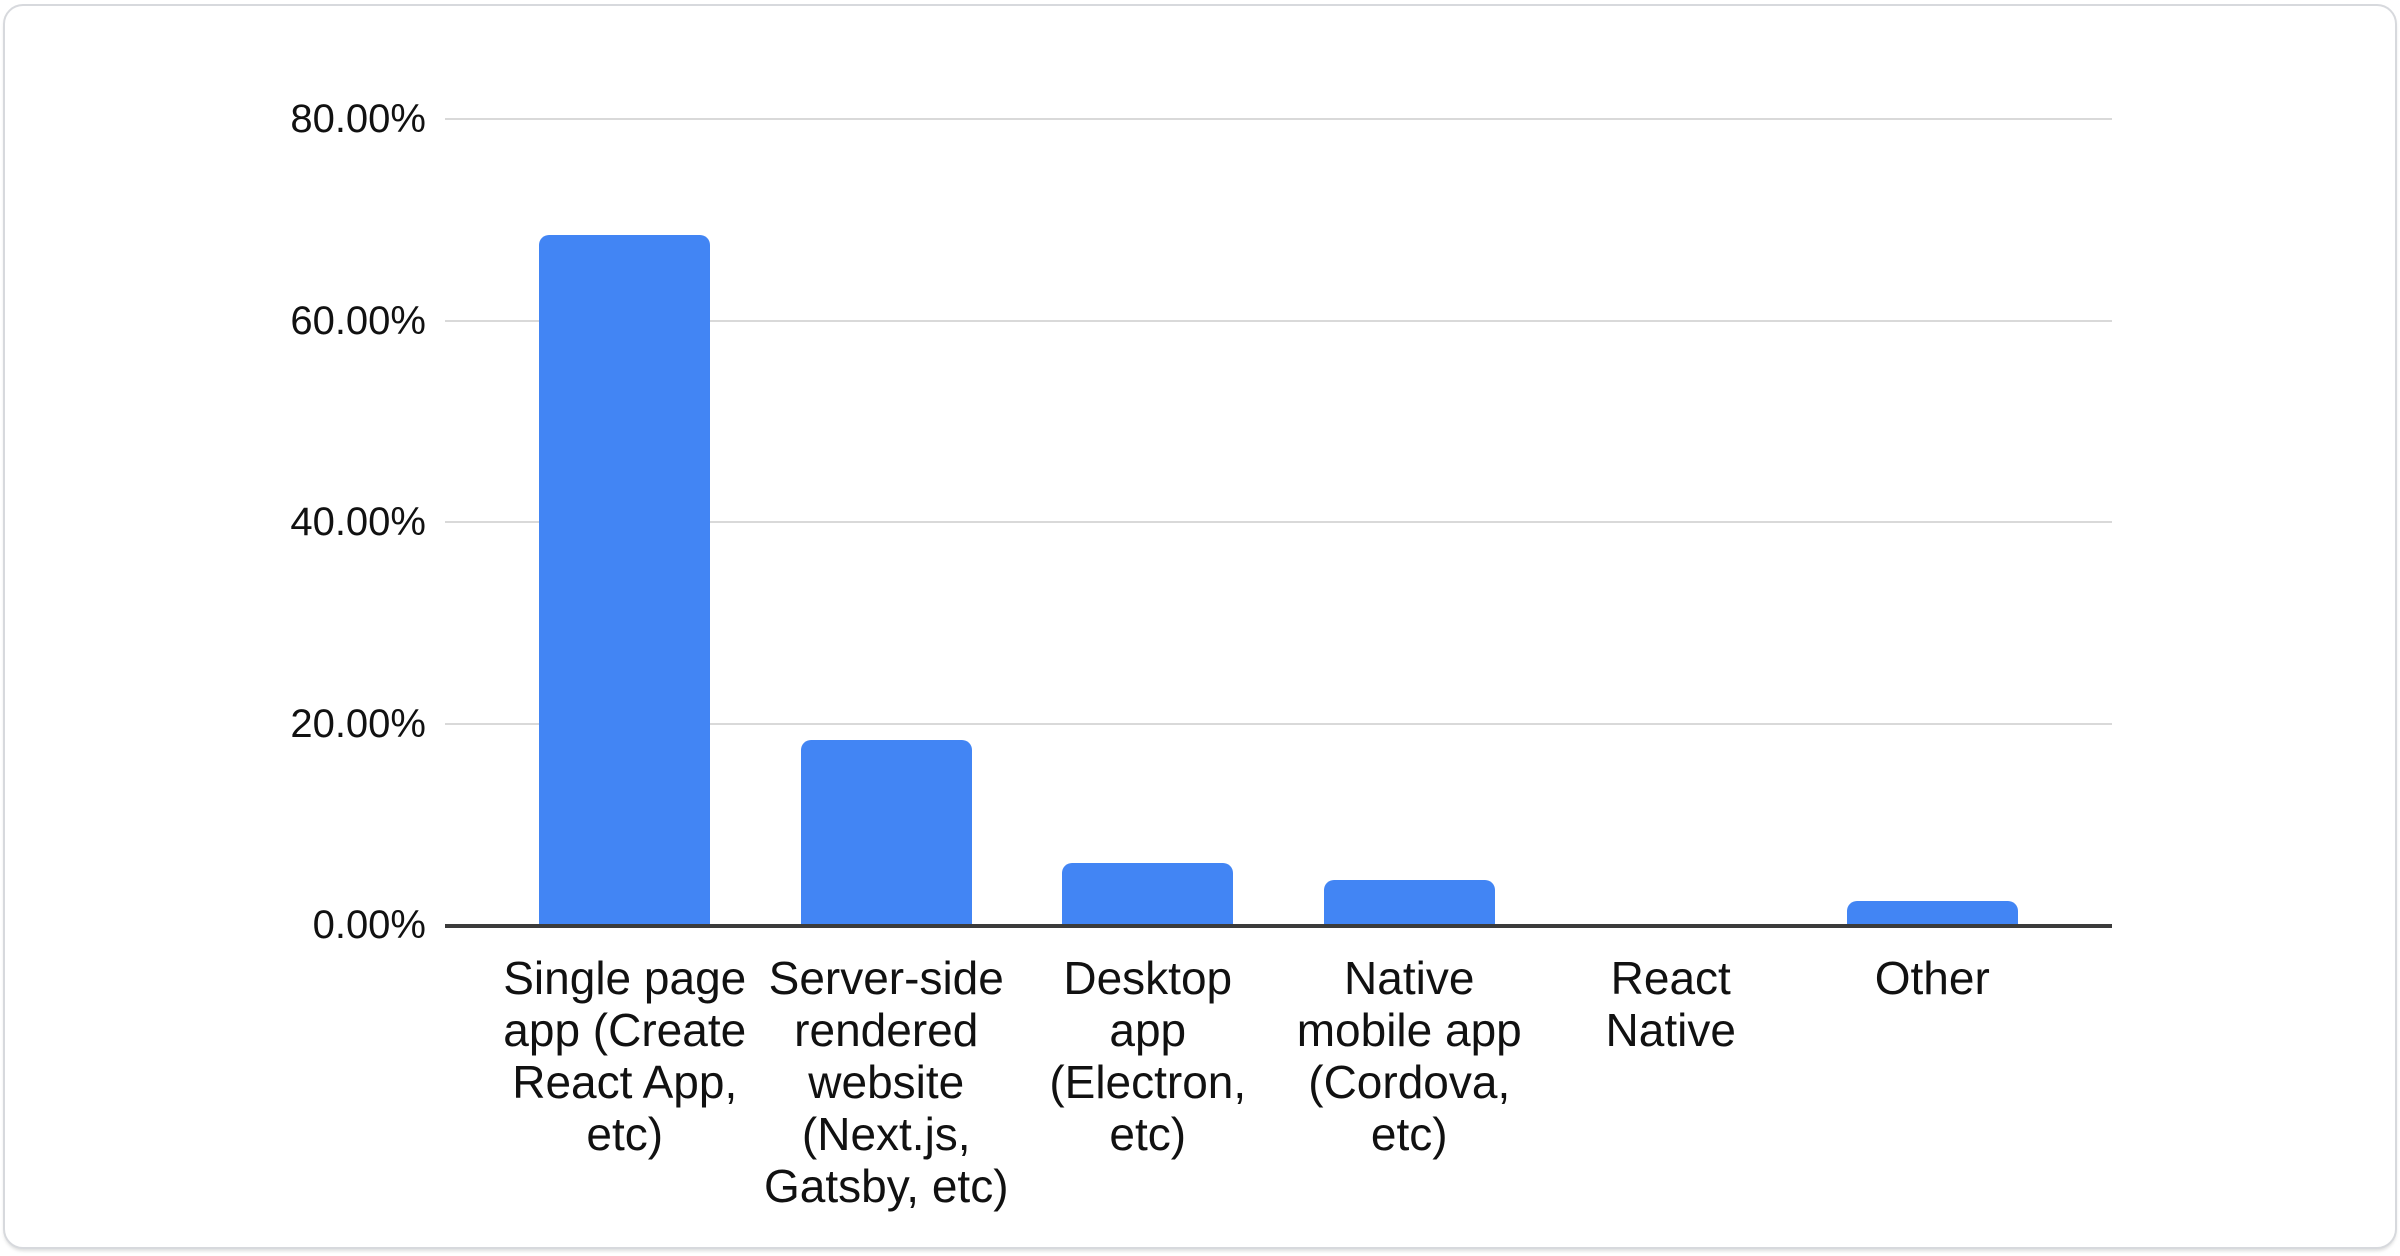 This screenshot has height=1256, width=2400. Describe the element at coordinates (1933, 1082) in the screenshot. I see `category-label-column: Other` at that location.